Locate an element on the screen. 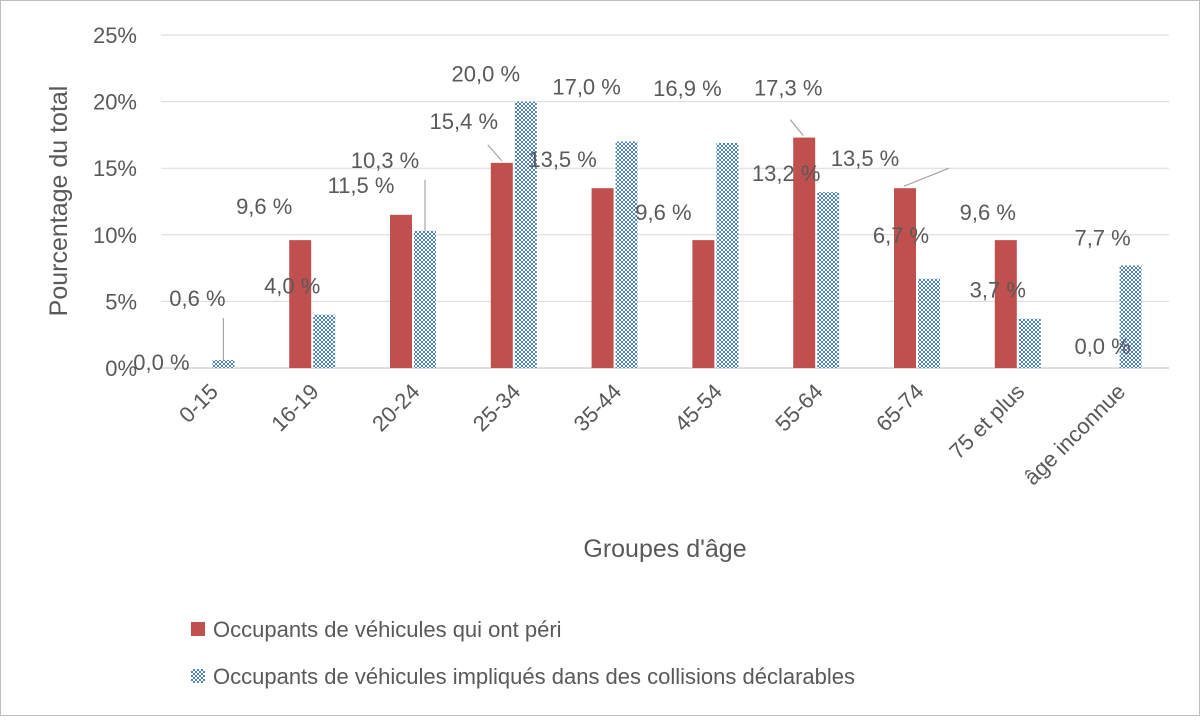 Image resolution: width=1200 pixels, height=720 pixels. data-label-series-2: 20,0 % is located at coordinates (486, 74).